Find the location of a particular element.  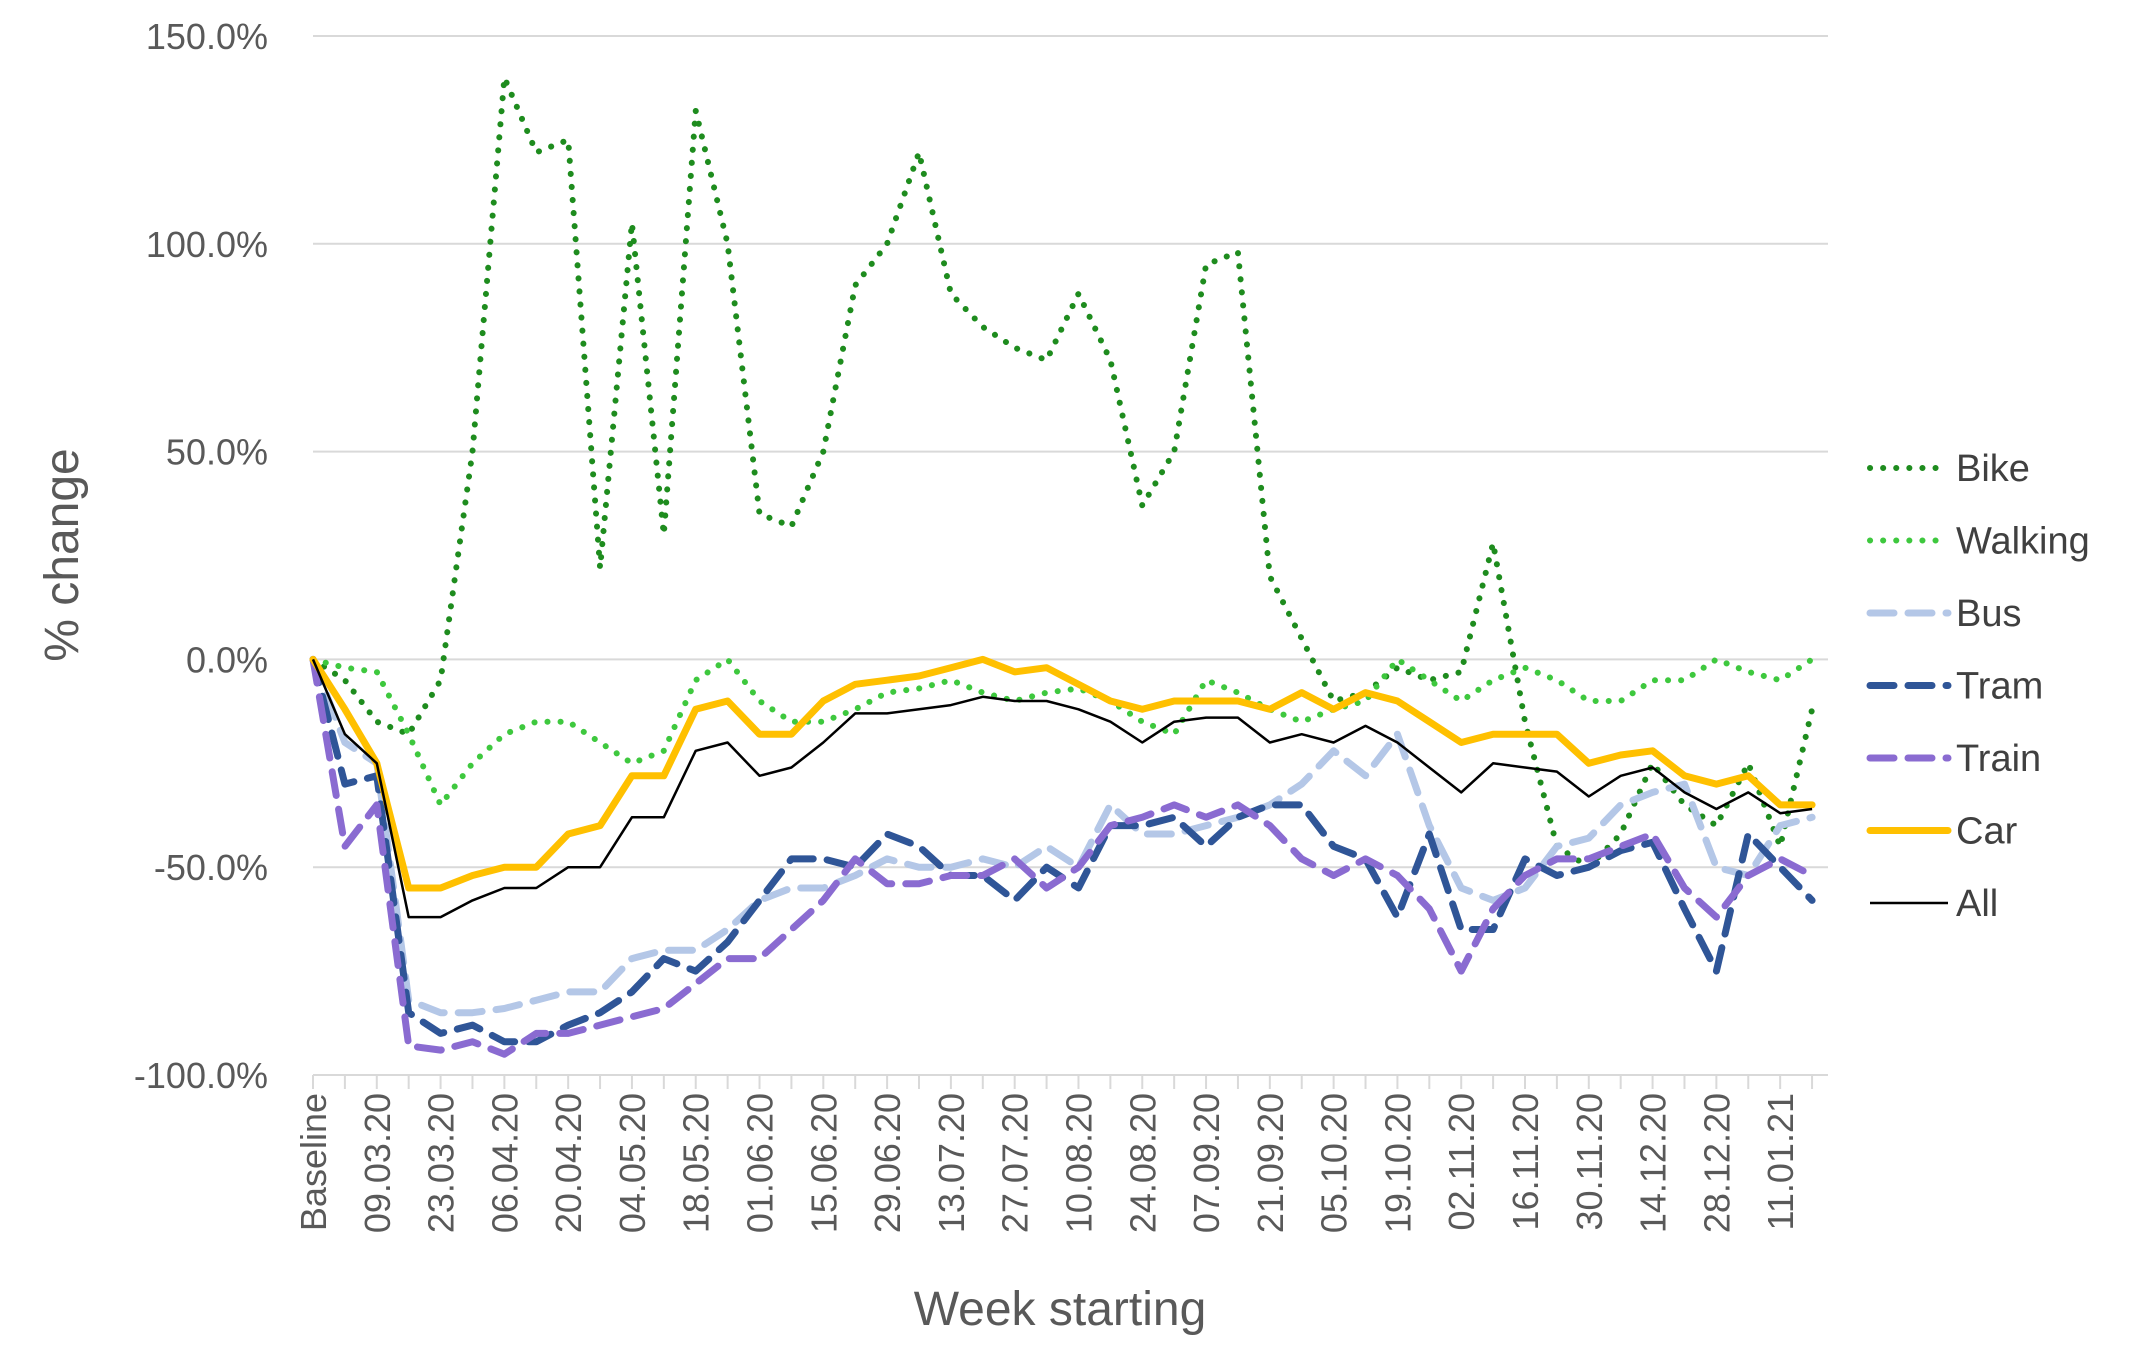

y-tick-label: 0.0% is located at coordinates (227, 659).